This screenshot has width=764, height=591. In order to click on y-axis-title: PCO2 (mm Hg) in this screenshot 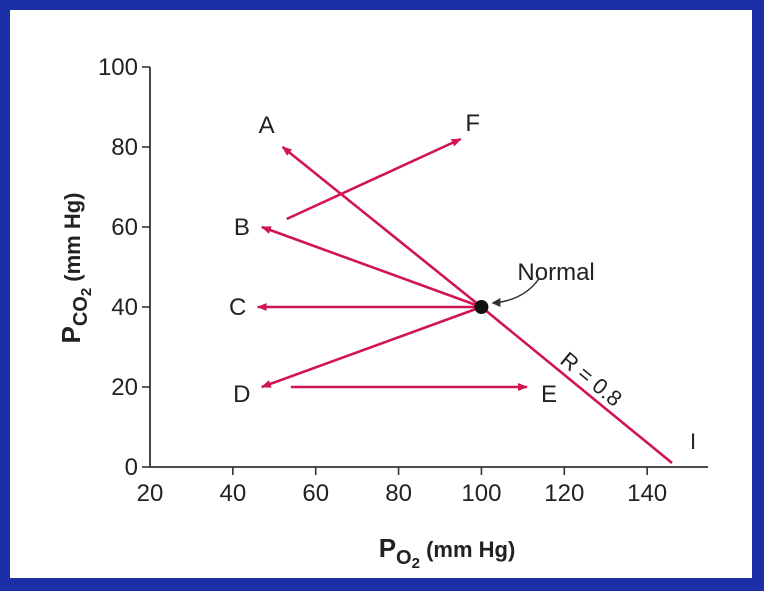, I will do `click(75, 267)`.